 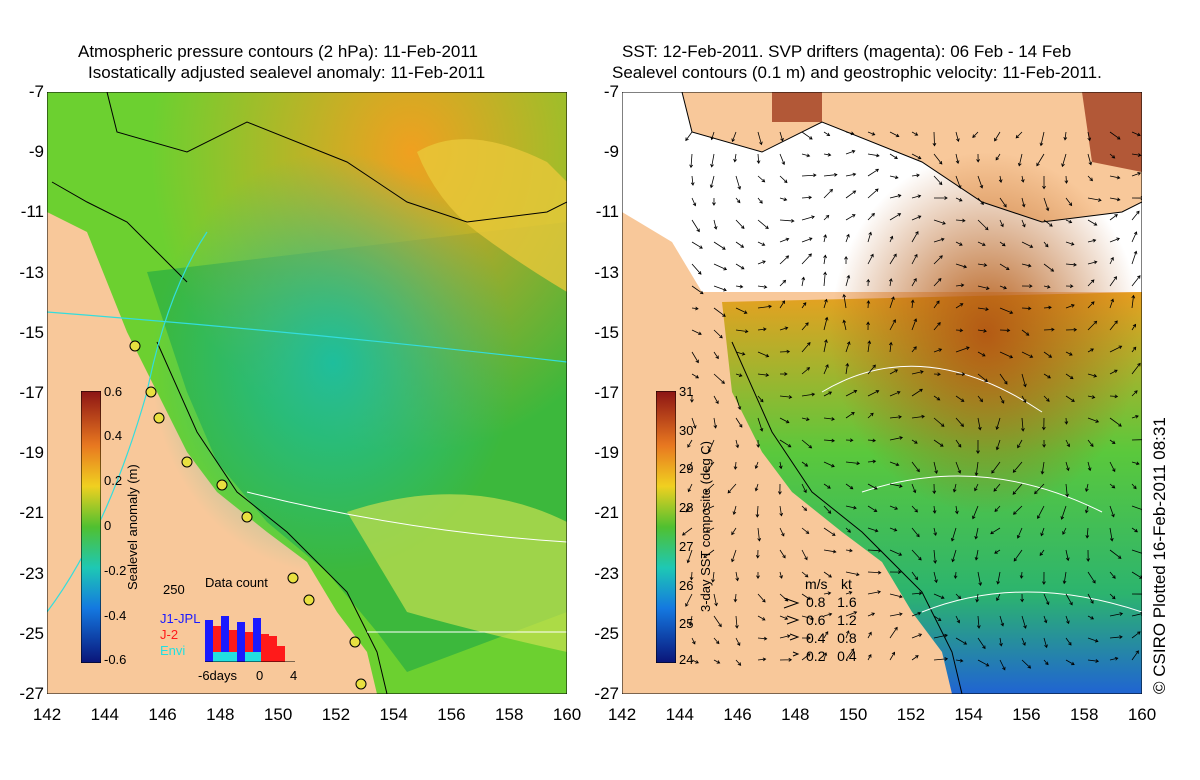 What do you see at coordinates (686, 585) in the screenshot?
I see `right-colorbar-tick: 26` at bounding box center [686, 585].